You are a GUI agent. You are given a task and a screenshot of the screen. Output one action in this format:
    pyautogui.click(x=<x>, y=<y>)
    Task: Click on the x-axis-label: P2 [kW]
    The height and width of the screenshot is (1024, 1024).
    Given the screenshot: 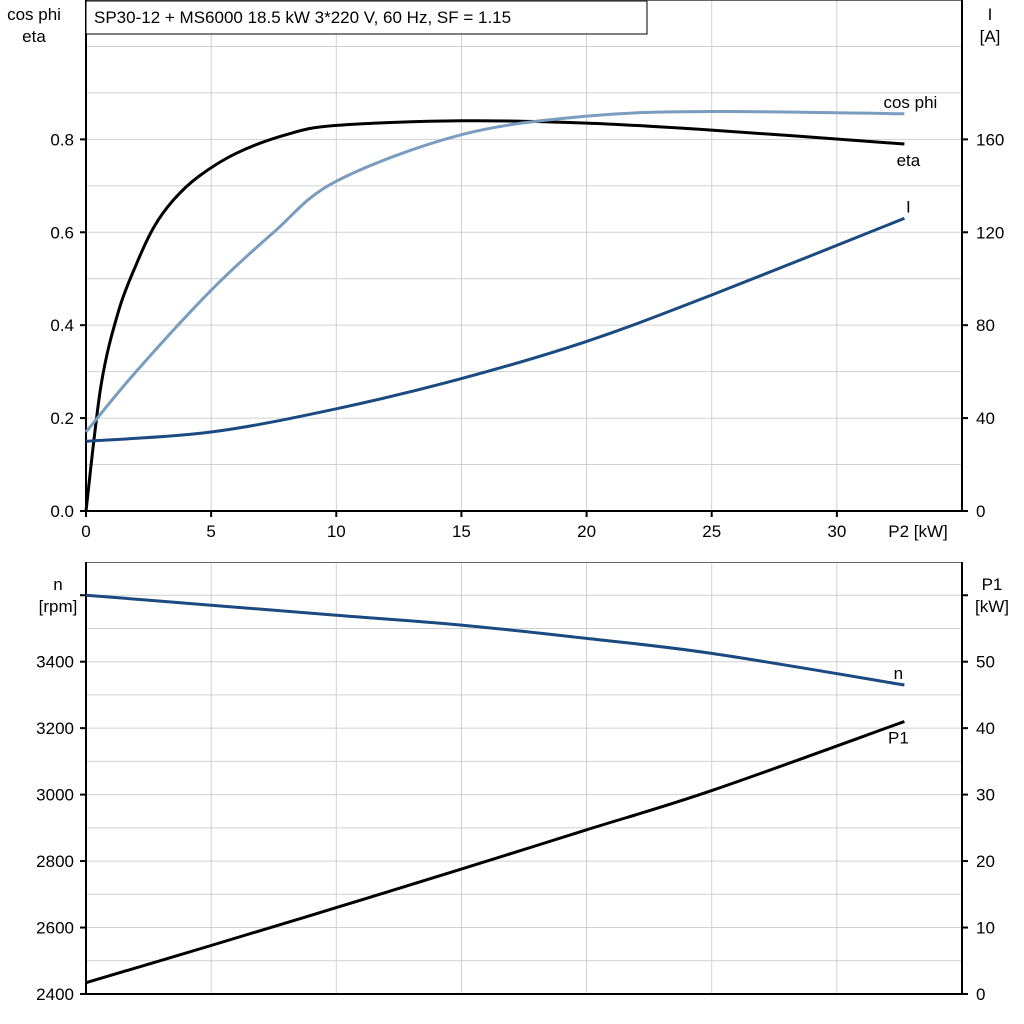 What is the action you would take?
    pyautogui.click(x=918, y=531)
    